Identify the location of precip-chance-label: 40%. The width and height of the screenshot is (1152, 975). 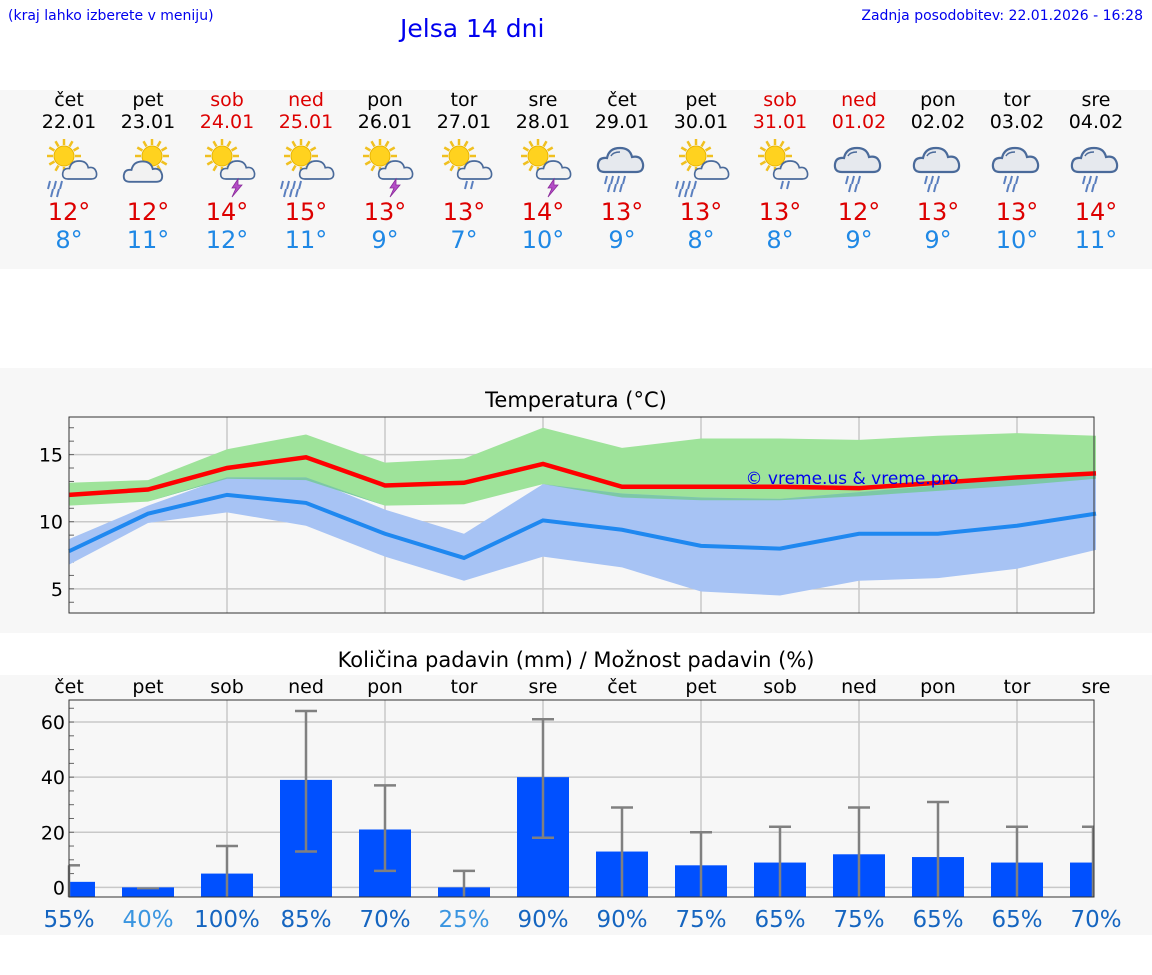
(147, 920).